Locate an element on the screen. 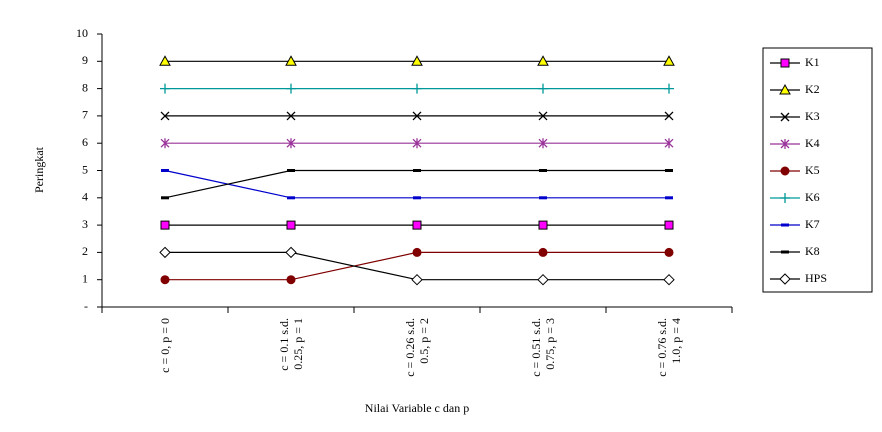  y-tick-label: 1 is located at coordinates (85, 278).